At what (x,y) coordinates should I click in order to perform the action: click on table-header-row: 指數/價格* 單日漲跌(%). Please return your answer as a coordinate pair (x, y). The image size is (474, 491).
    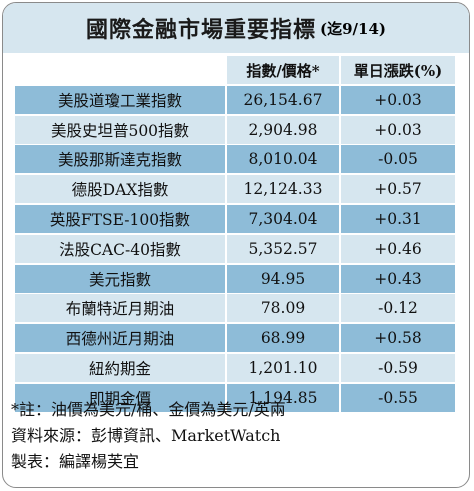
    Looking at the image, I should click on (235, 70).